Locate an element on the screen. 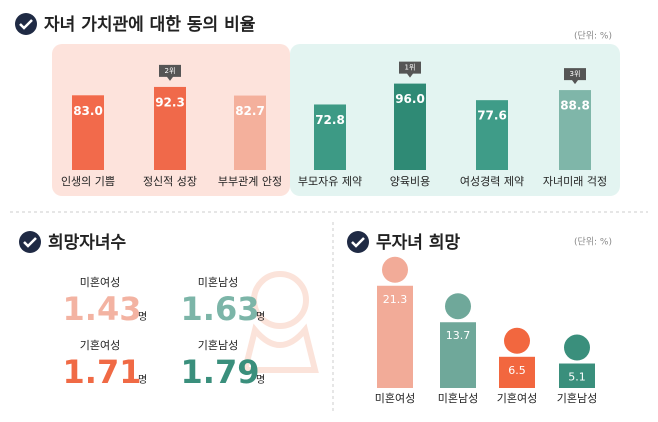 This screenshot has height=422, width=658. stat-value: 1.43 is located at coordinates (102, 309).